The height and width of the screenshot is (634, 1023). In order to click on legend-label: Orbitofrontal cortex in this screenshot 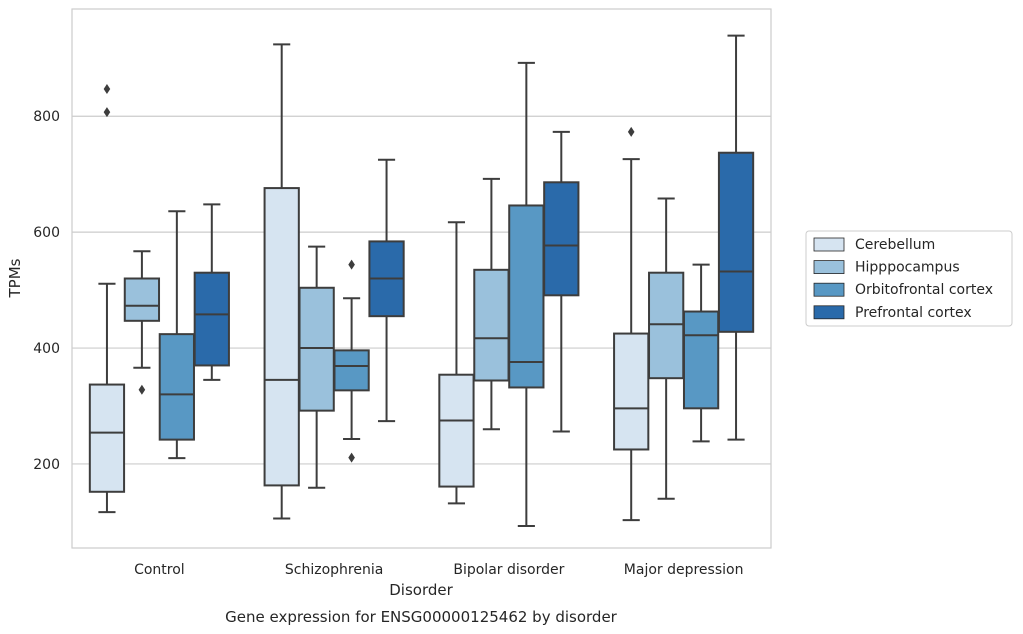, I will do `click(924, 290)`.